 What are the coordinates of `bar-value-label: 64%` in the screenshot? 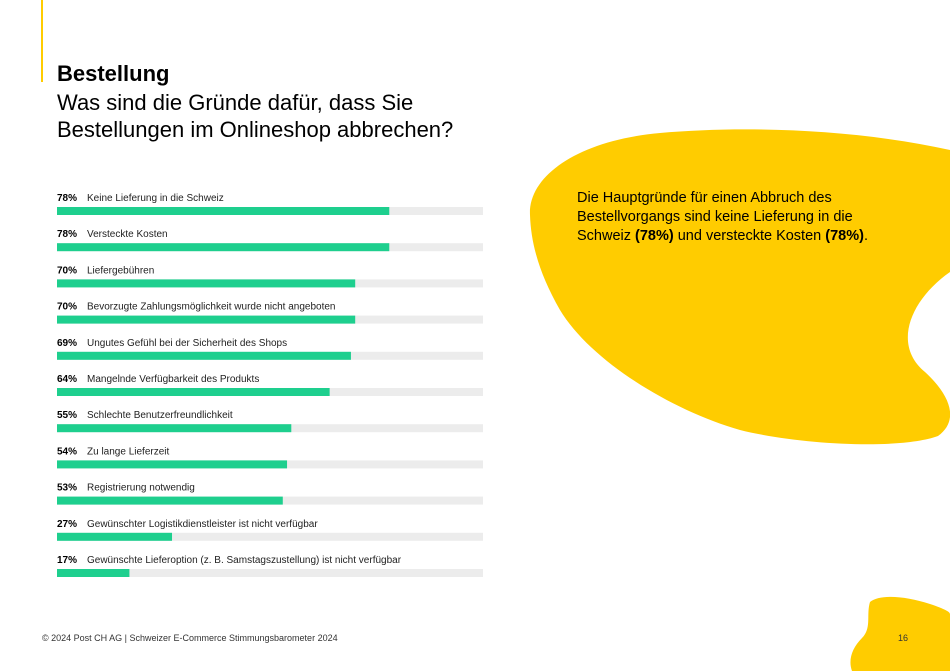 It's located at (67, 379).